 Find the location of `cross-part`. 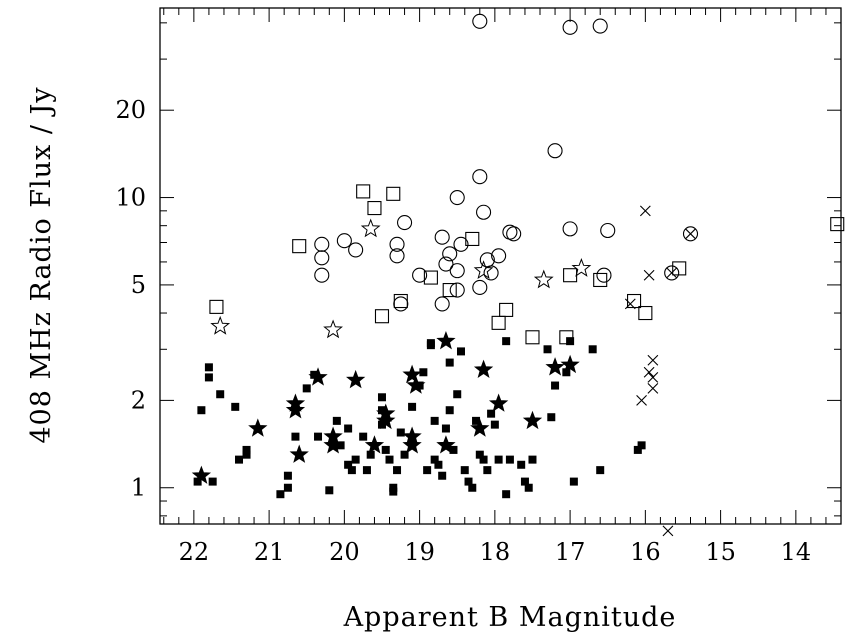

cross-part is located at coordinates (672, 273).